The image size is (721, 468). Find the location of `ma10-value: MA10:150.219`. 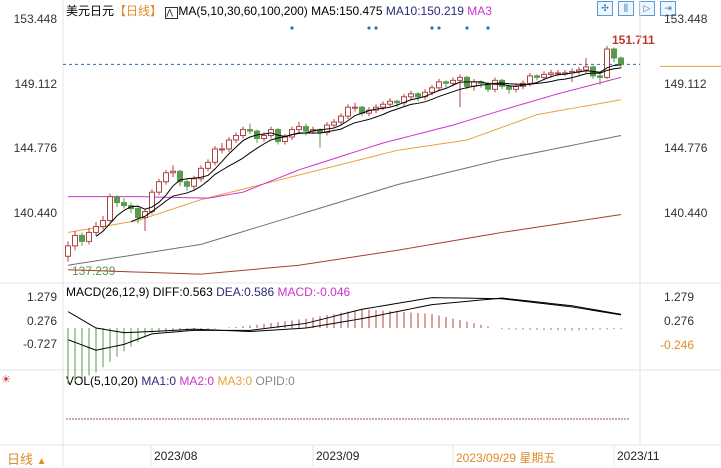

ma10-value: MA10:150.219 is located at coordinates (424, 11).